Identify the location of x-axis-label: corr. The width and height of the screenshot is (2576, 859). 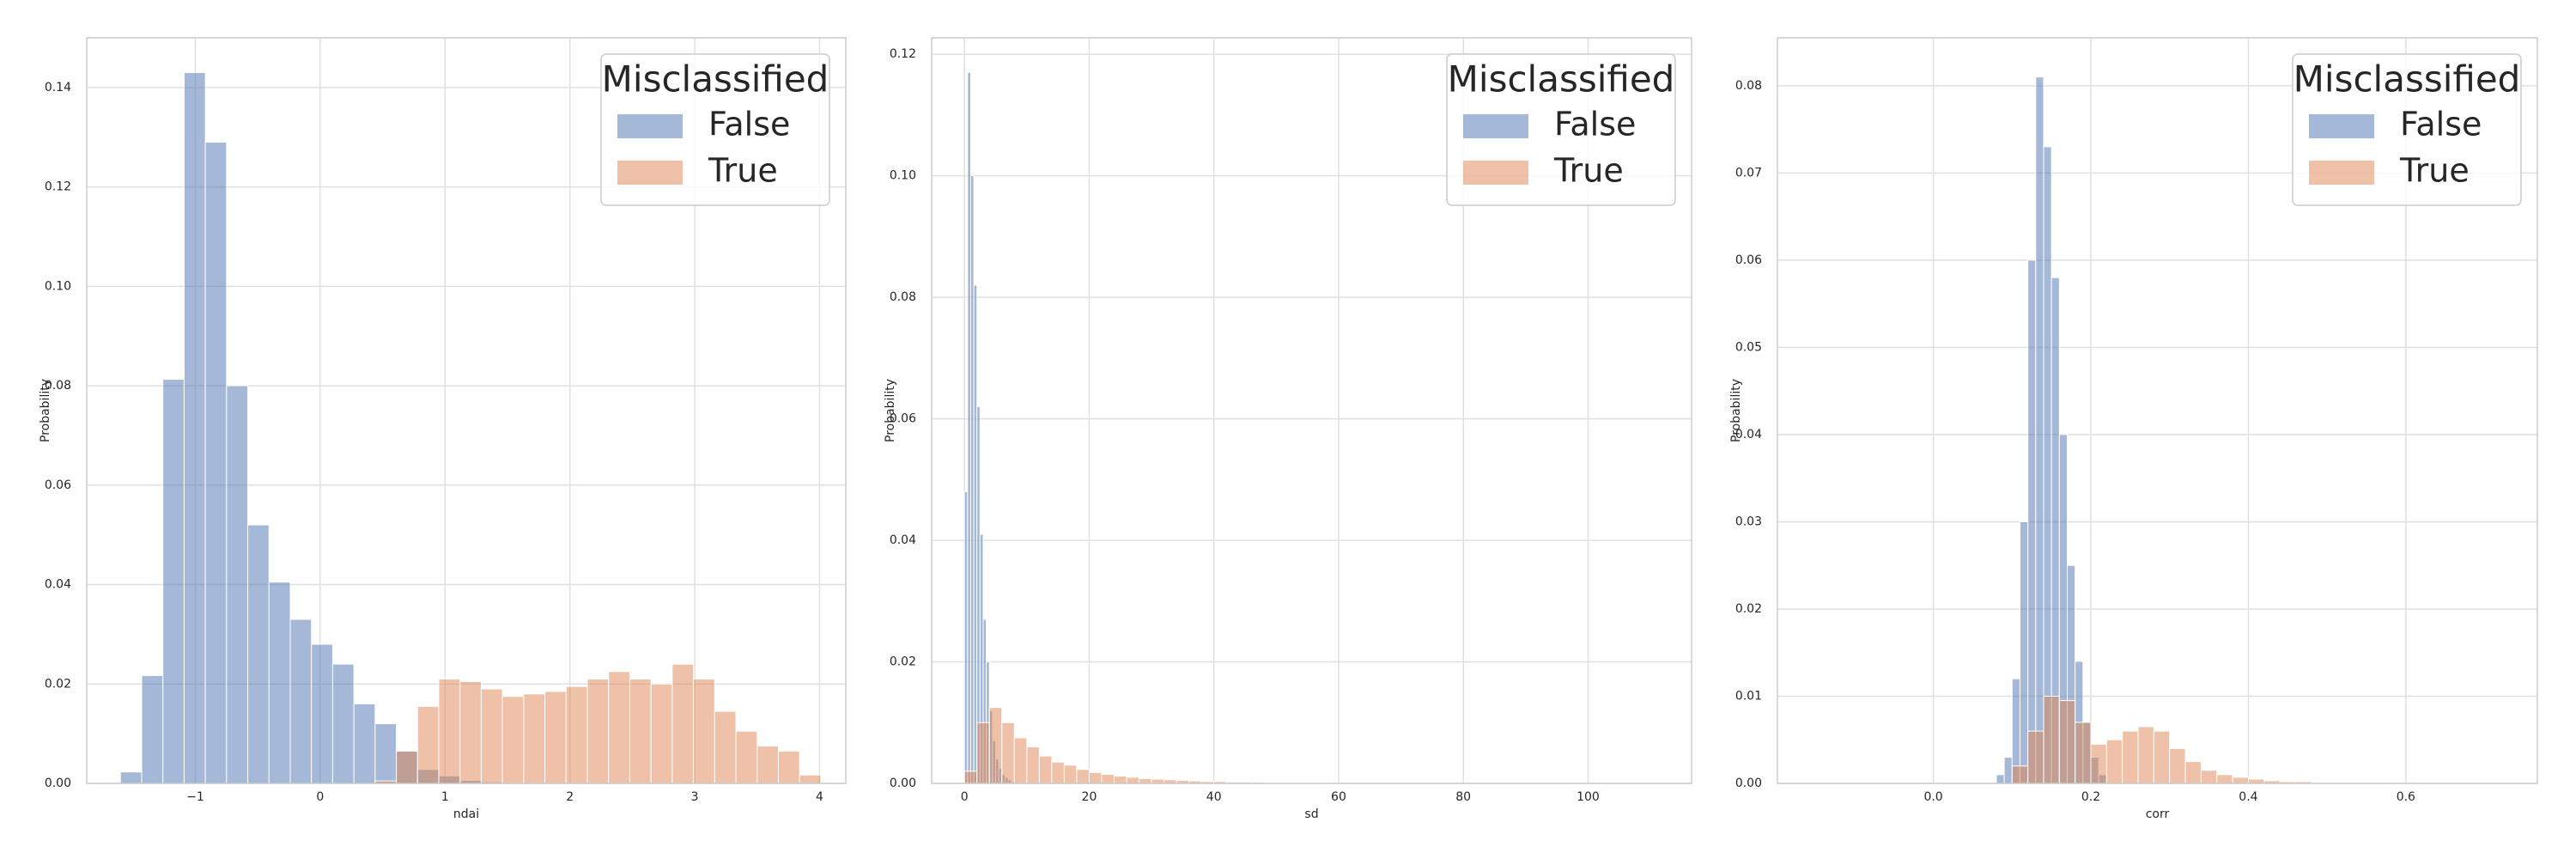
(2158, 814).